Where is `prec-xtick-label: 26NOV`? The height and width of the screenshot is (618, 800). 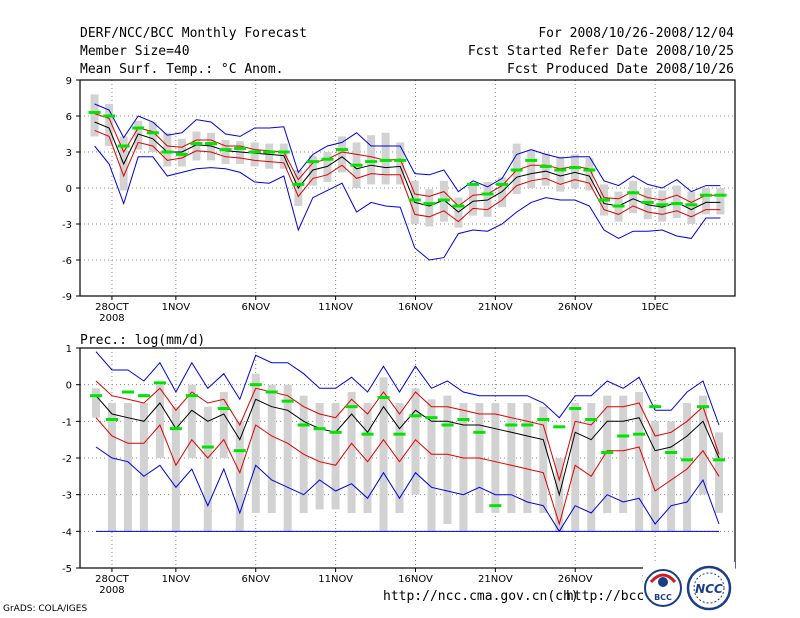
prec-xtick-label: 26NOV is located at coordinates (575, 579).